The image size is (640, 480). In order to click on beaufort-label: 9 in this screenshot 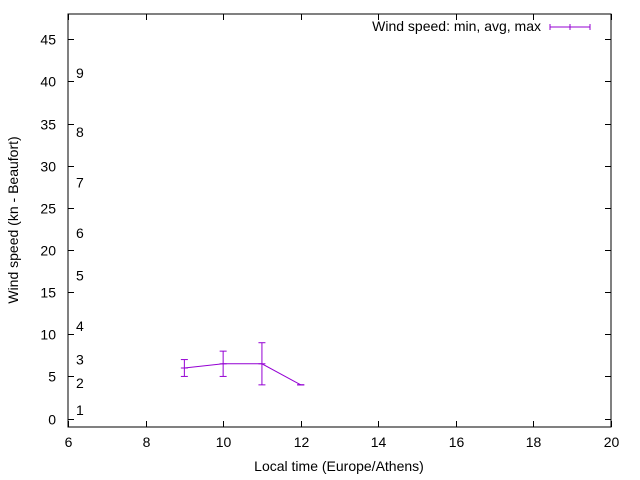, I will do `click(80, 73)`.